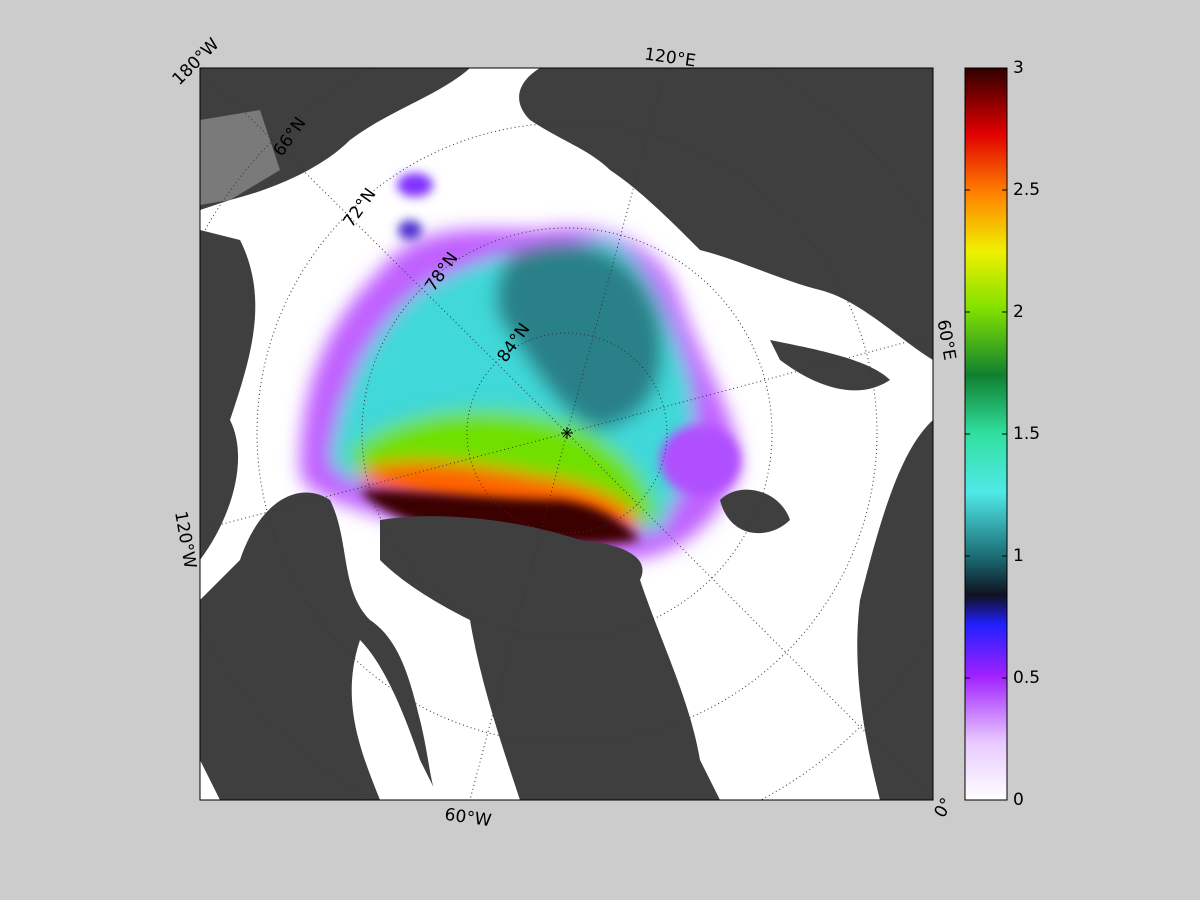  I want to click on pole-marker, so click(567, 433).